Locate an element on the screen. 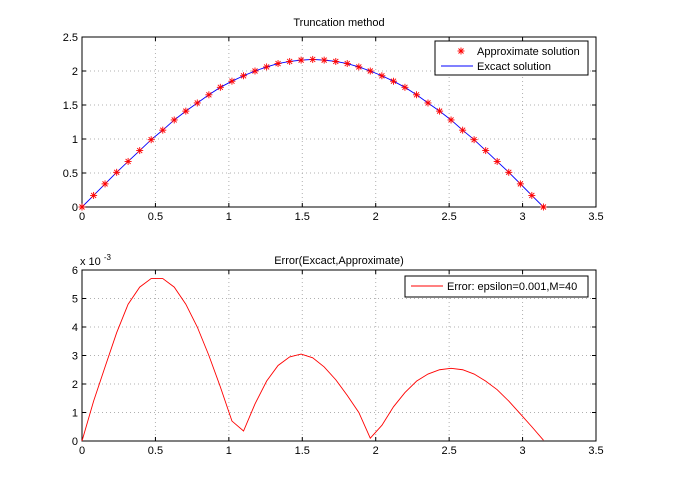 The width and height of the screenshot is (685, 494). y-tick-label: 0 is located at coordinates (75, 442).